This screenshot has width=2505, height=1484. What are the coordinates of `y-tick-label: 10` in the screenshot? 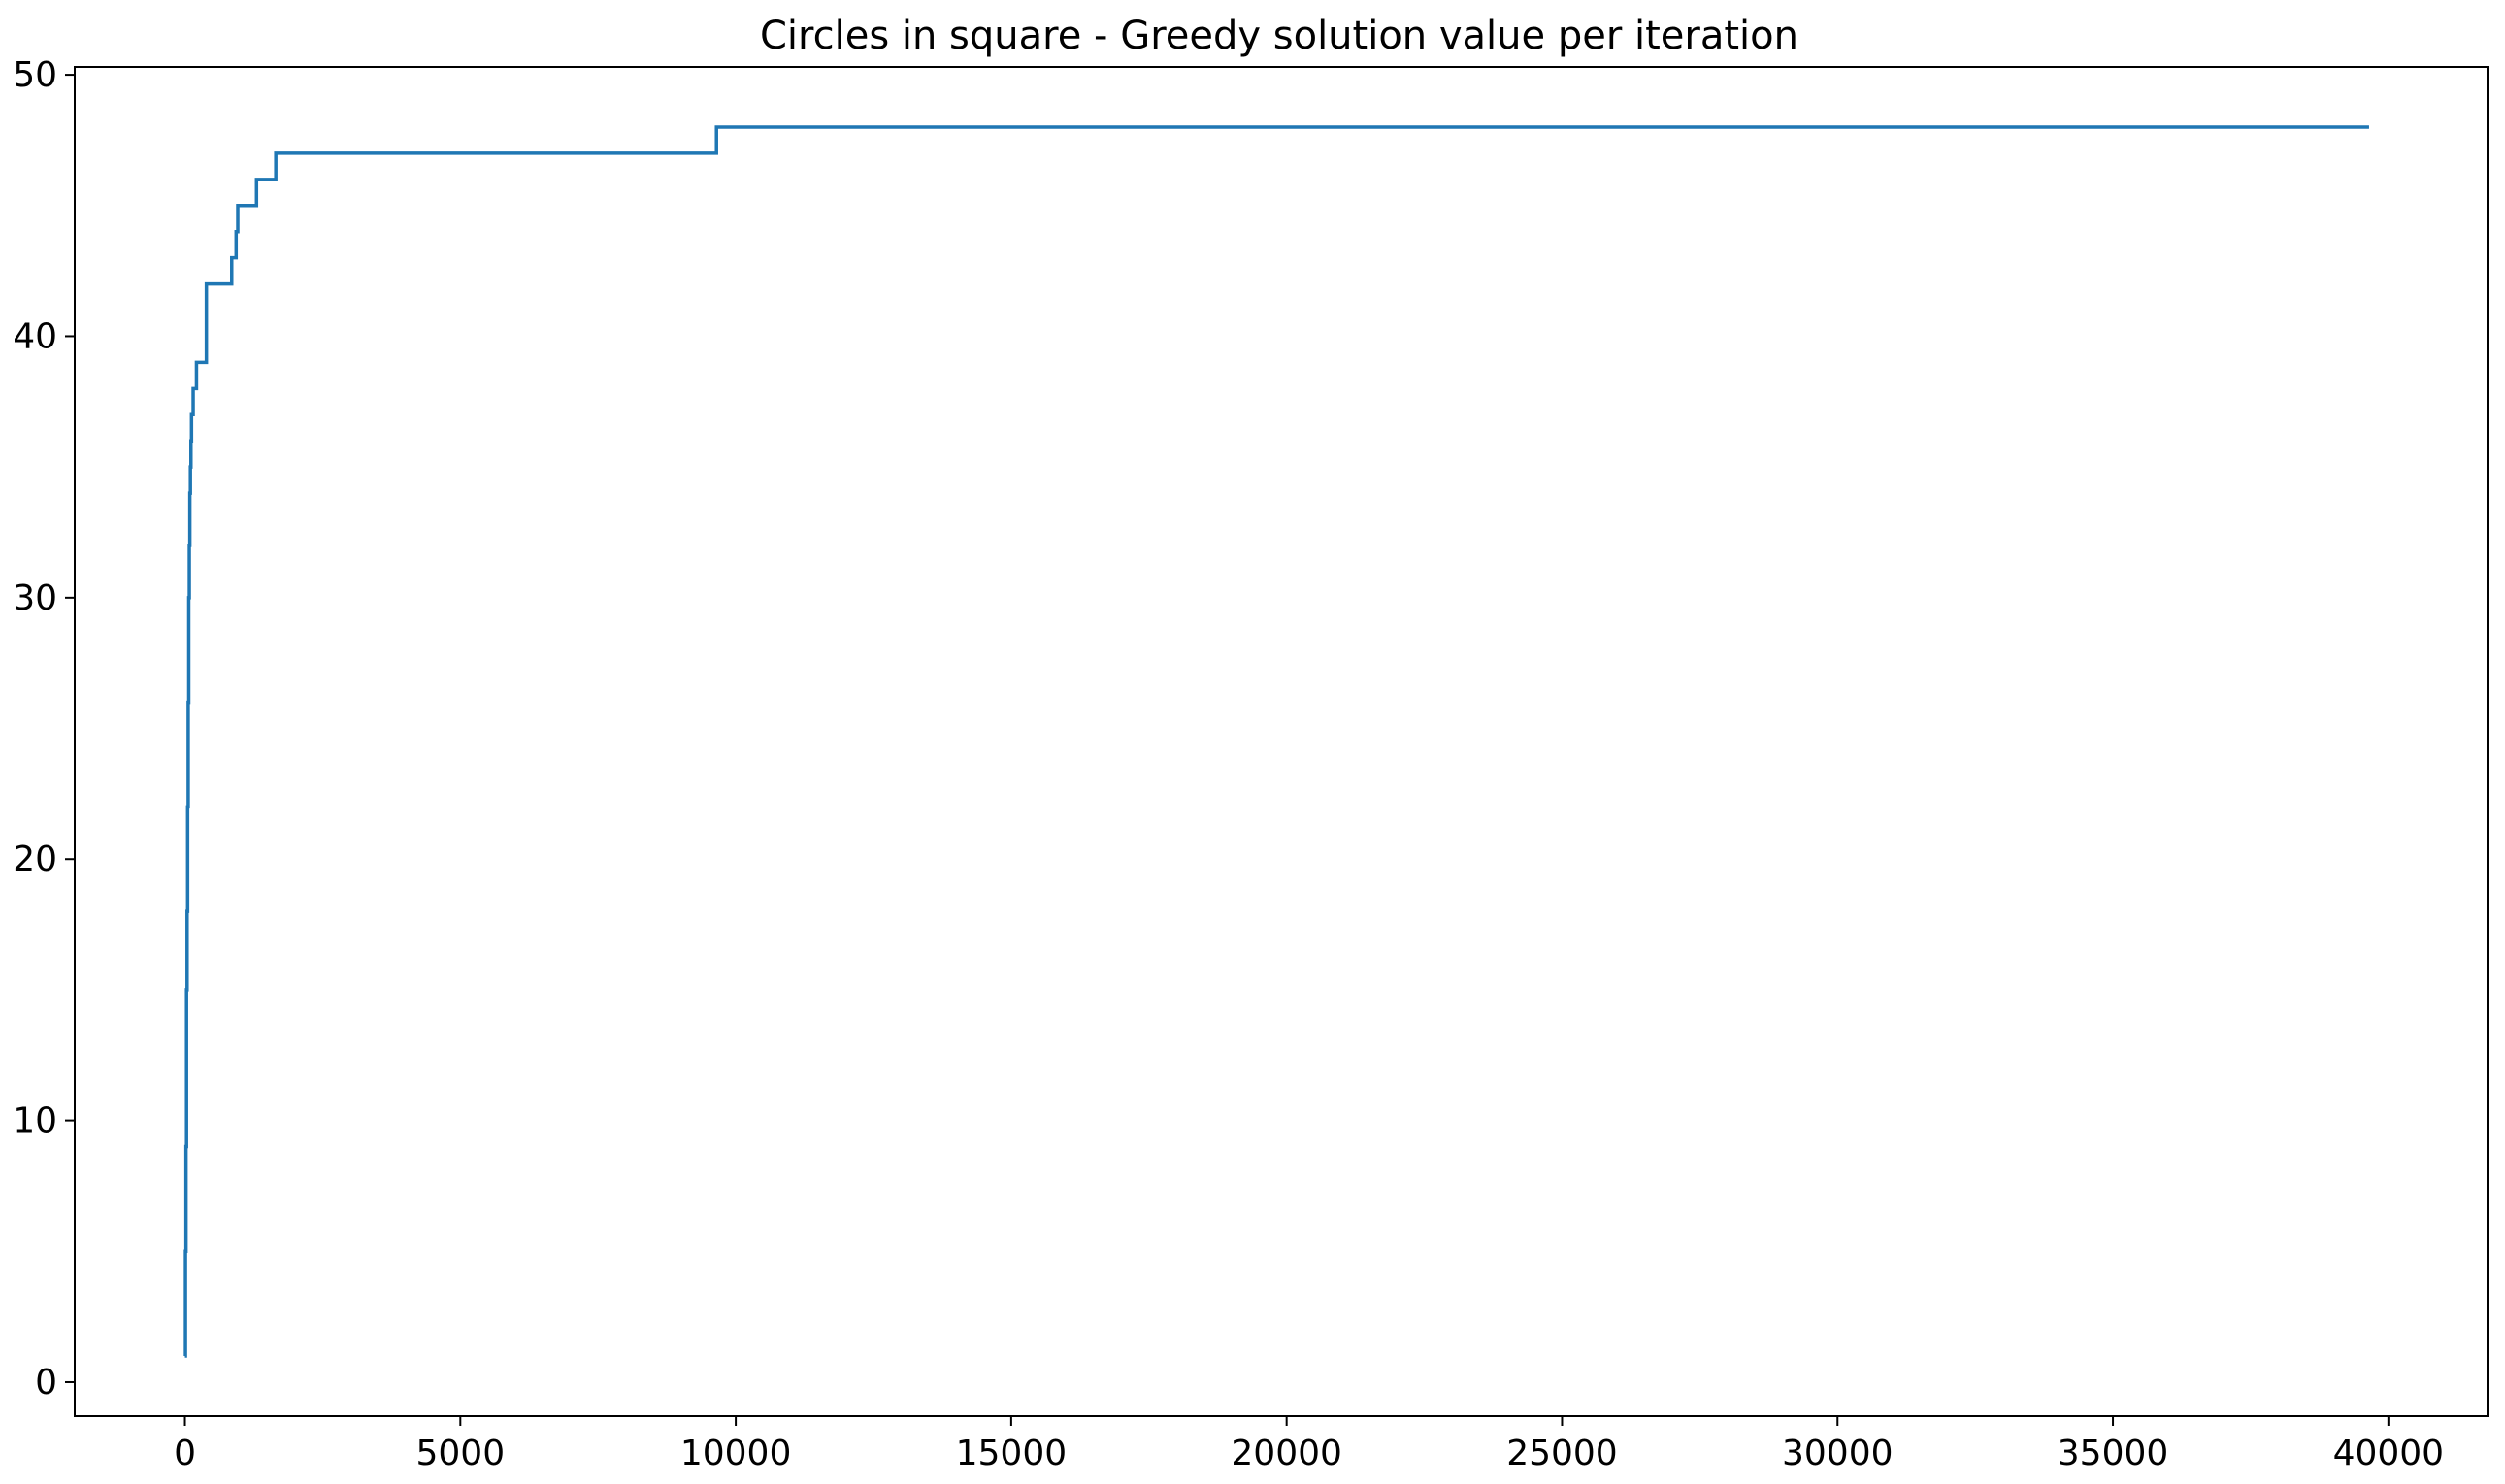 It's located at (35, 1121).